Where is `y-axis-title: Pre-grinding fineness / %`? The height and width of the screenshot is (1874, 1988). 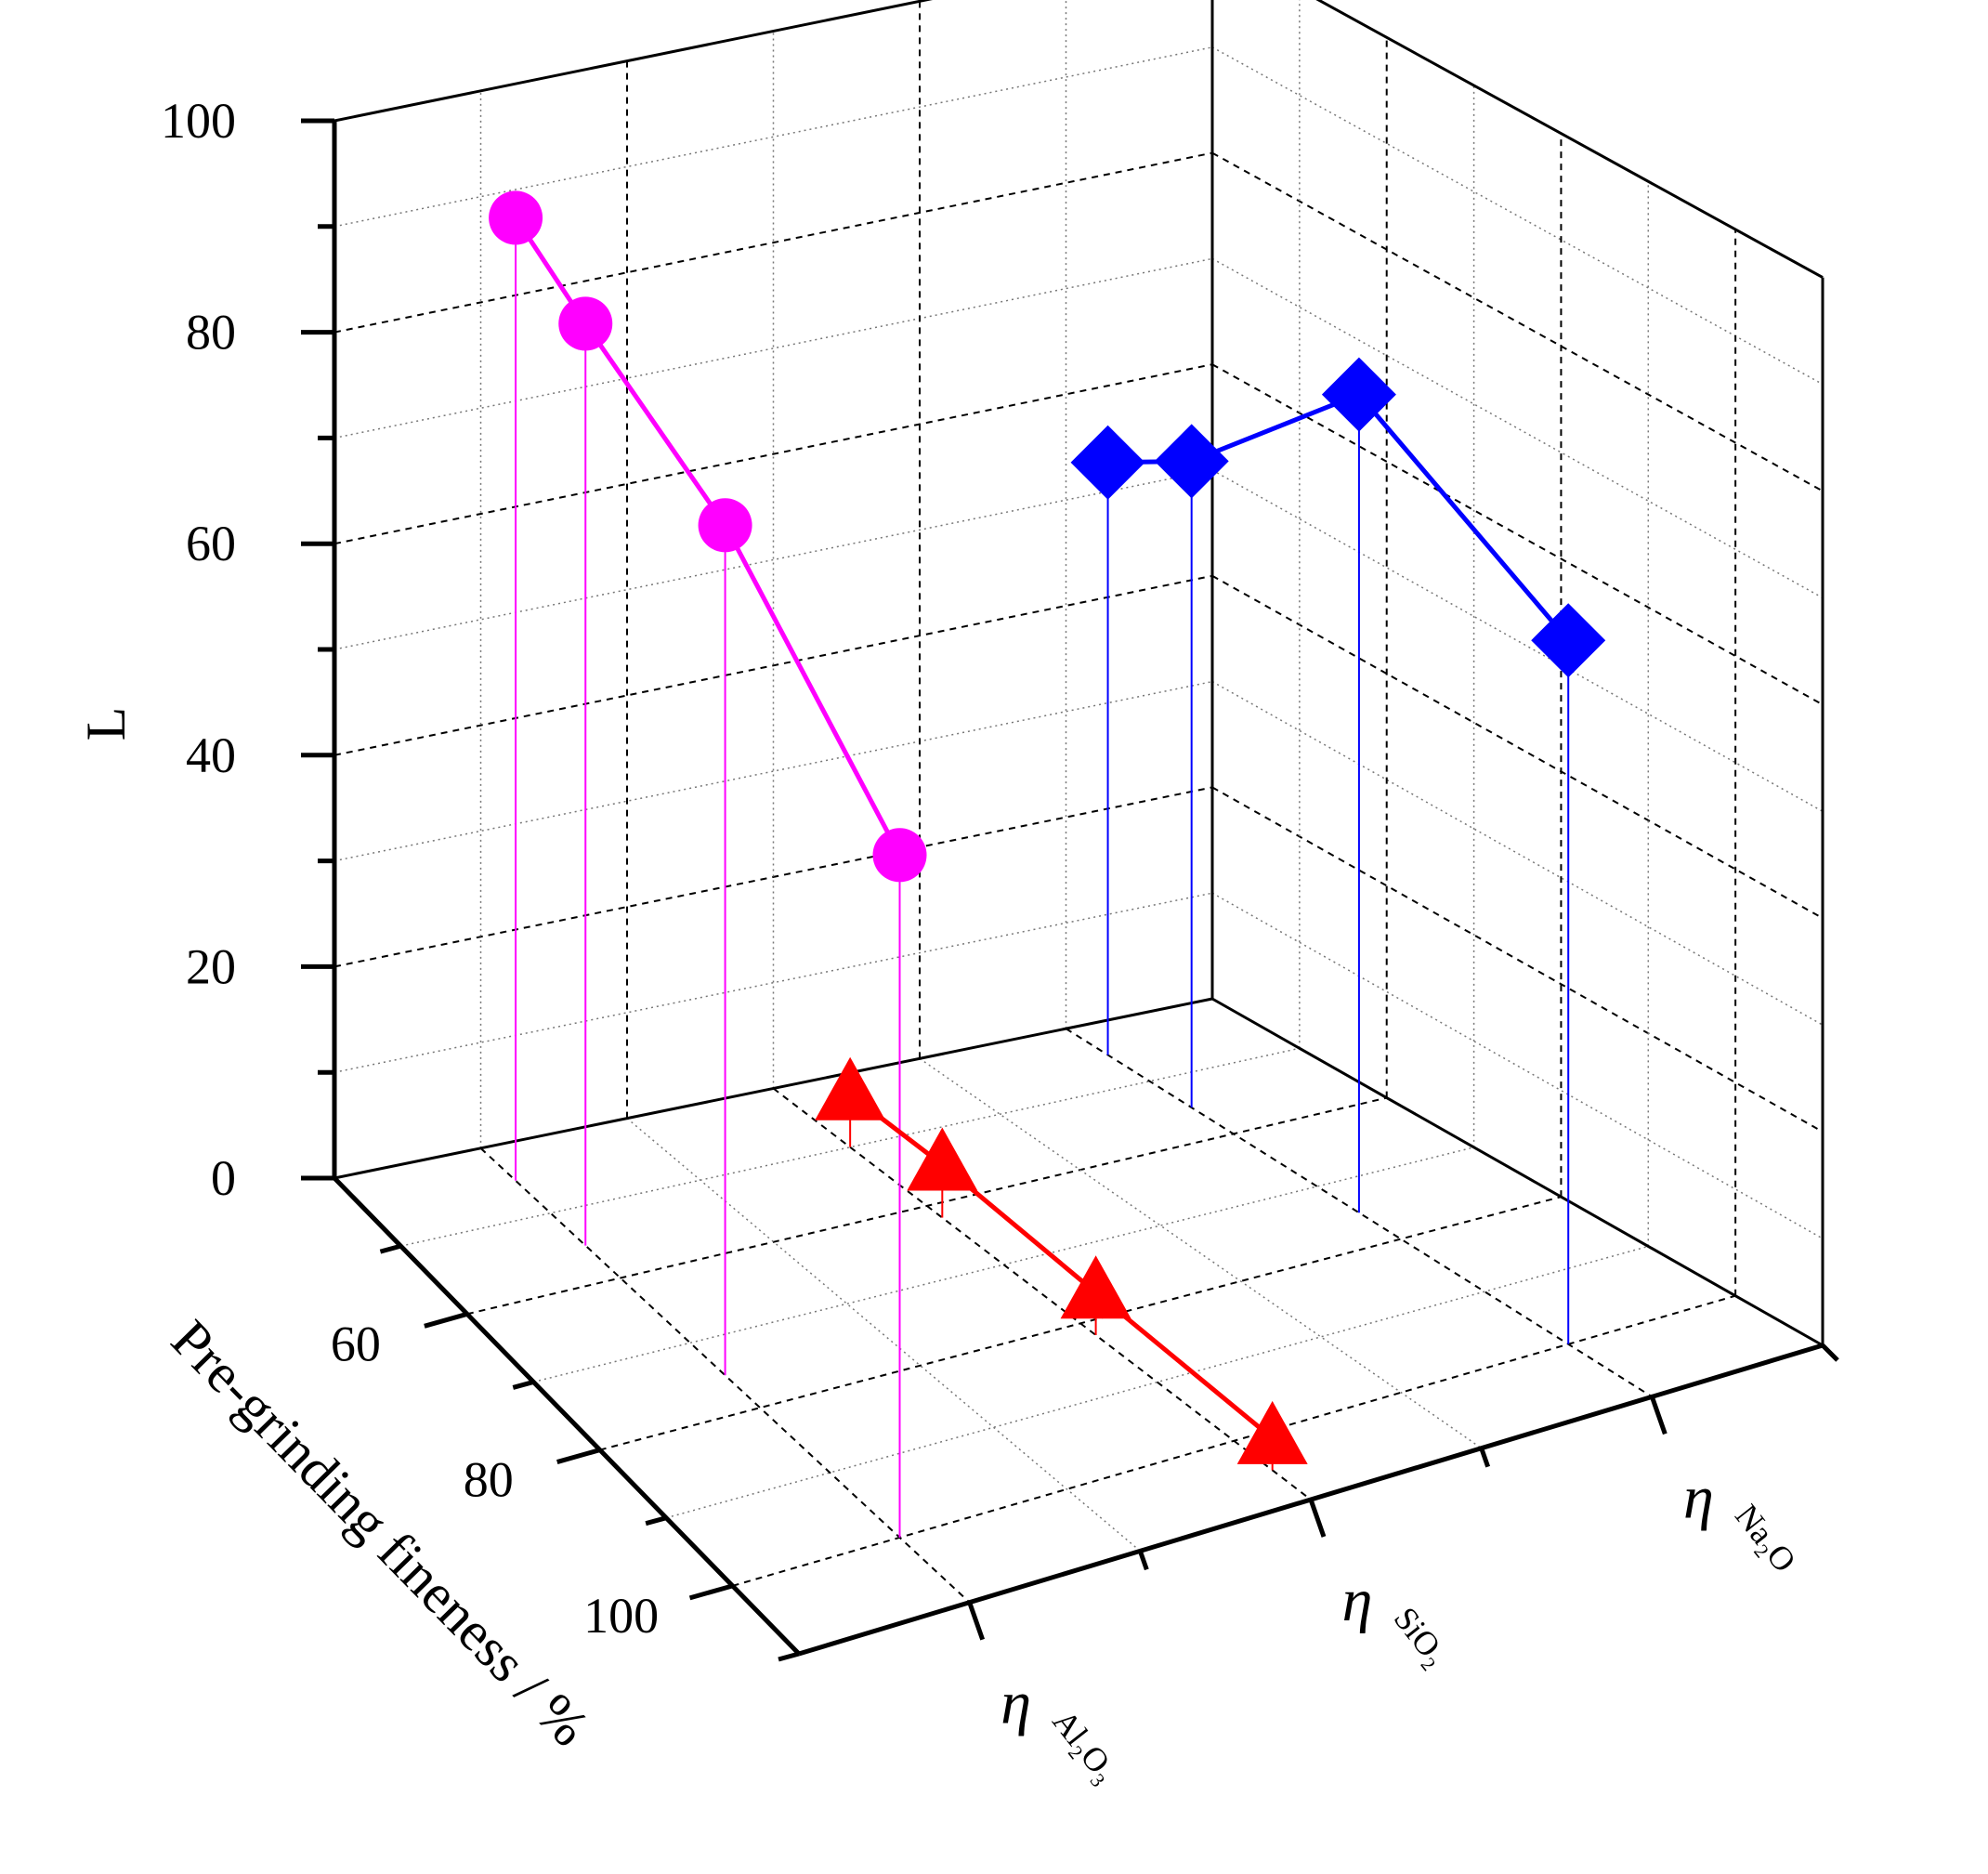
y-axis-title: Pre-grinding fineness / % is located at coordinates (380, 1533).